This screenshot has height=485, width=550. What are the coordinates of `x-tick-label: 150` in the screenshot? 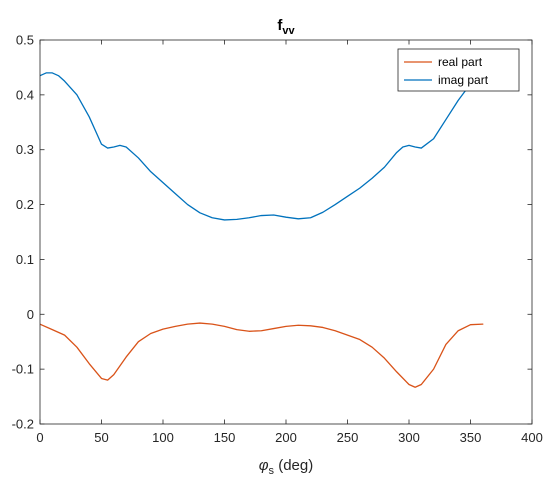 It's located at (225, 437).